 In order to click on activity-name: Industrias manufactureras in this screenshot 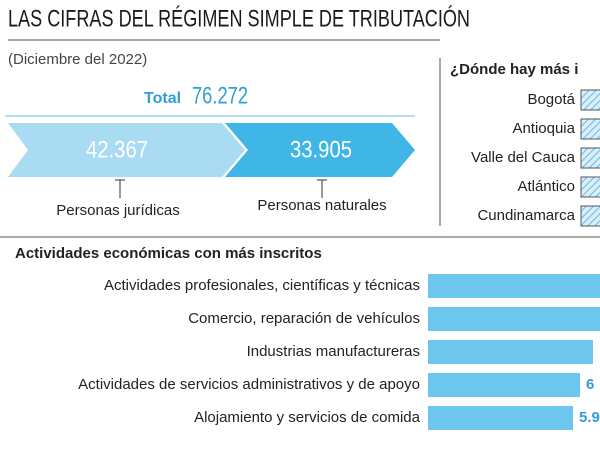, I will do `click(333, 351)`.